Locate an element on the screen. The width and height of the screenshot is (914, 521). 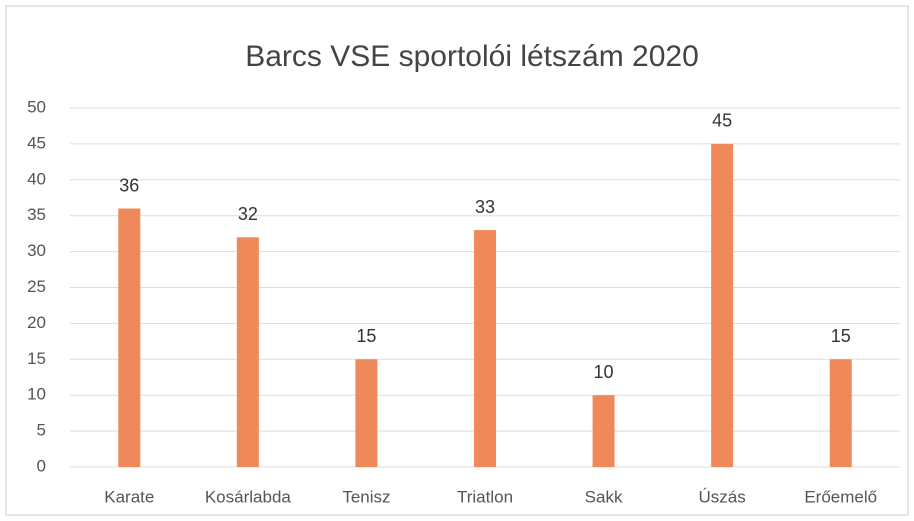
x-tick-label: Tenisz is located at coordinates (366, 496).